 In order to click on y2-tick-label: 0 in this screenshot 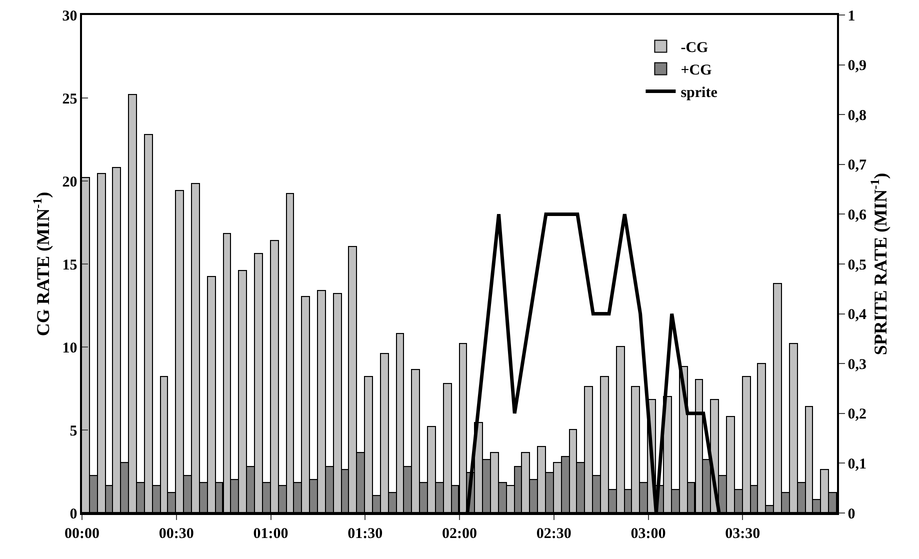, I will do `click(852, 514)`.